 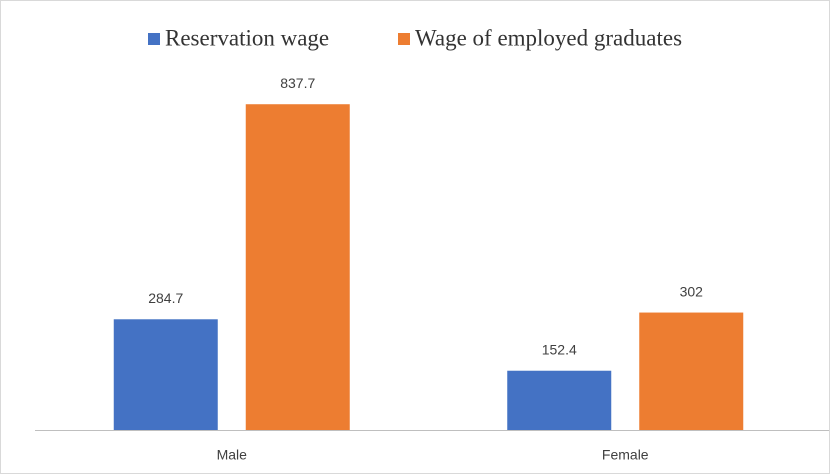 What do you see at coordinates (232, 455) in the screenshot?
I see `x-tick-label: Male` at bounding box center [232, 455].